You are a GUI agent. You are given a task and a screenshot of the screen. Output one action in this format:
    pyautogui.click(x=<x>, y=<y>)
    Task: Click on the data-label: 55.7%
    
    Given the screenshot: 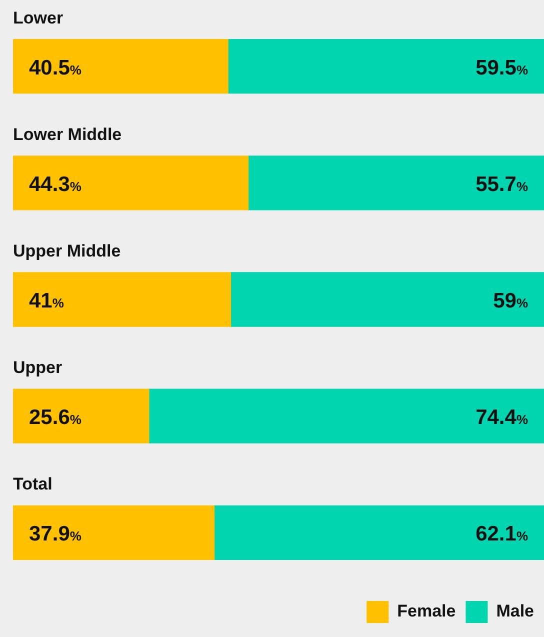 What is the action you would take?
    pyautogui.click(x=502, y=184)
    